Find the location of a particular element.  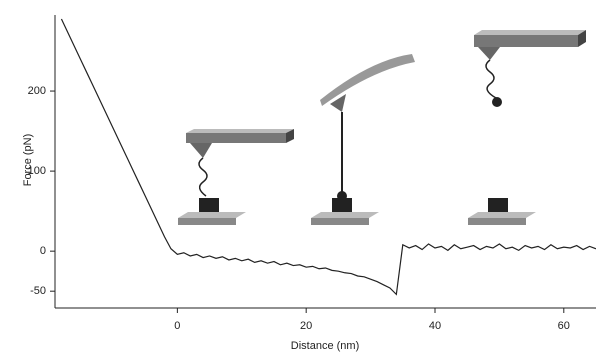

x-tick-label: 60 is located at coordinates (564, 326).